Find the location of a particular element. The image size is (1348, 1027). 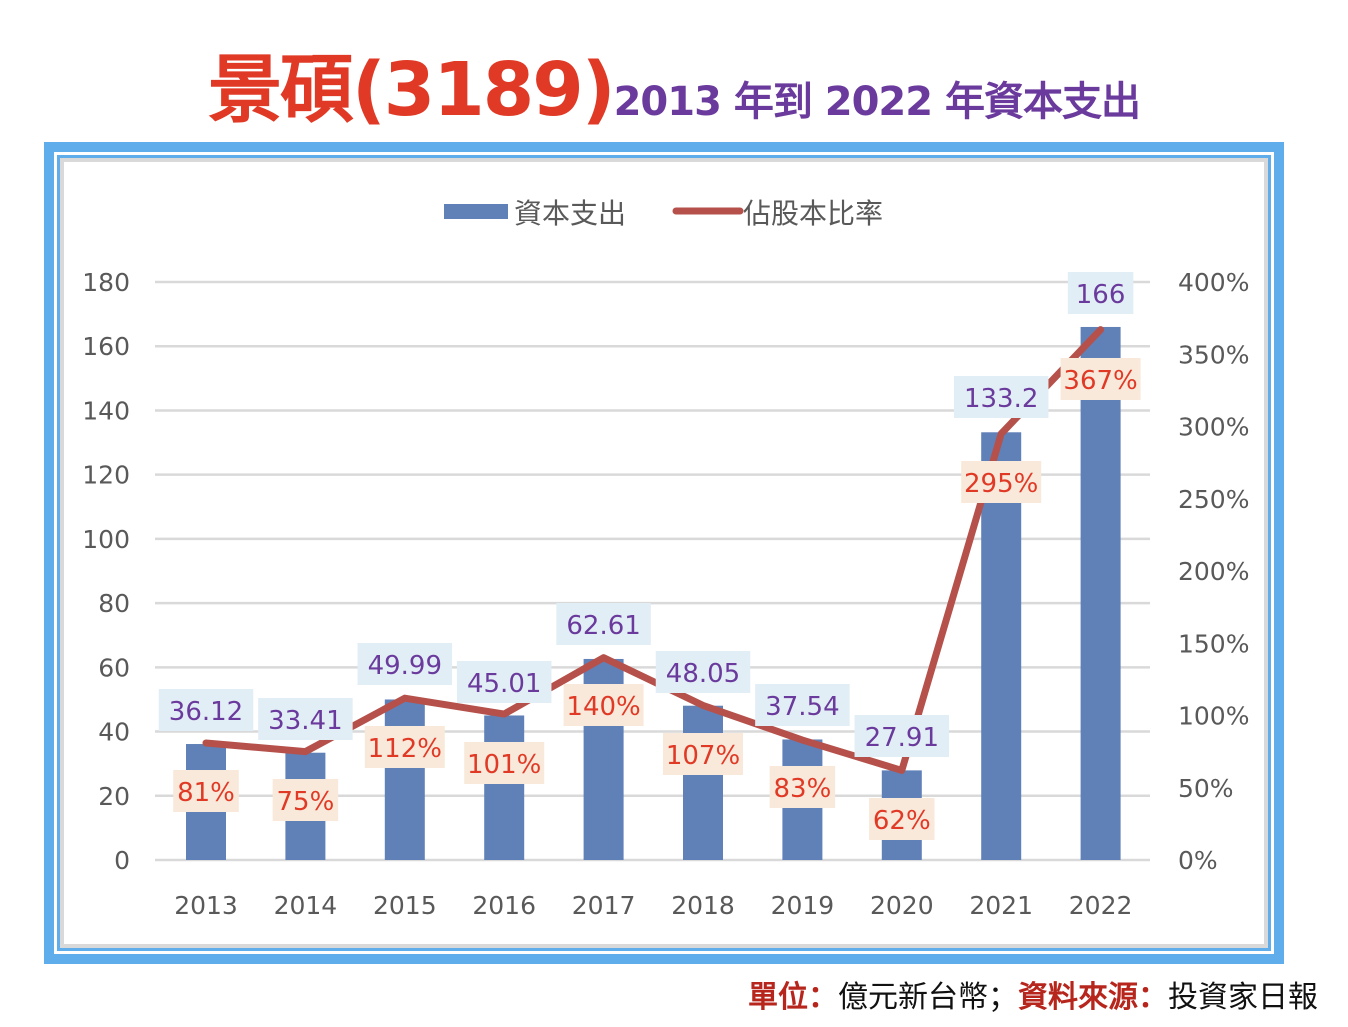

line-point-2016 is located at coordinates (504, 714).